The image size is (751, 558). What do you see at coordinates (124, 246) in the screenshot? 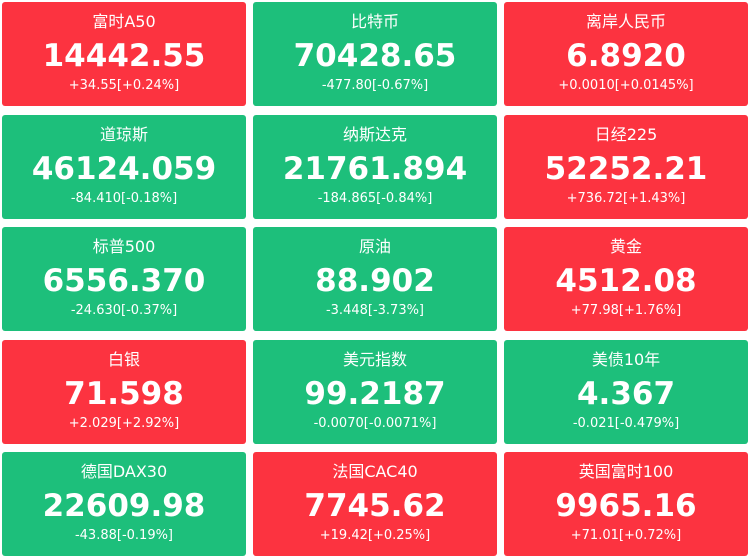
I see `tile-name: 标普500` at bounding box center [124, 246].